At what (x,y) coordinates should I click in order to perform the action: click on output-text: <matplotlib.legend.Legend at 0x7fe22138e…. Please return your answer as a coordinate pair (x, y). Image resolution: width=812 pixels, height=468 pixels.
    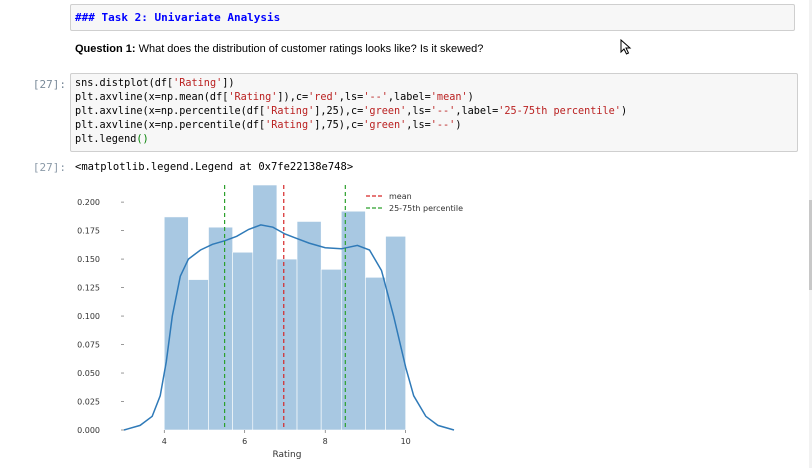
    Looking at the image, I should click on (214, 167).